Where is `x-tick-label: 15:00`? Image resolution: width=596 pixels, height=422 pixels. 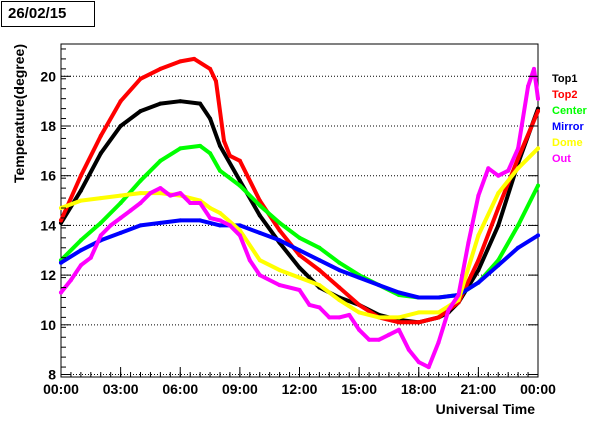
x-tick-label: 15:00 is located at coordinates (359, 389).